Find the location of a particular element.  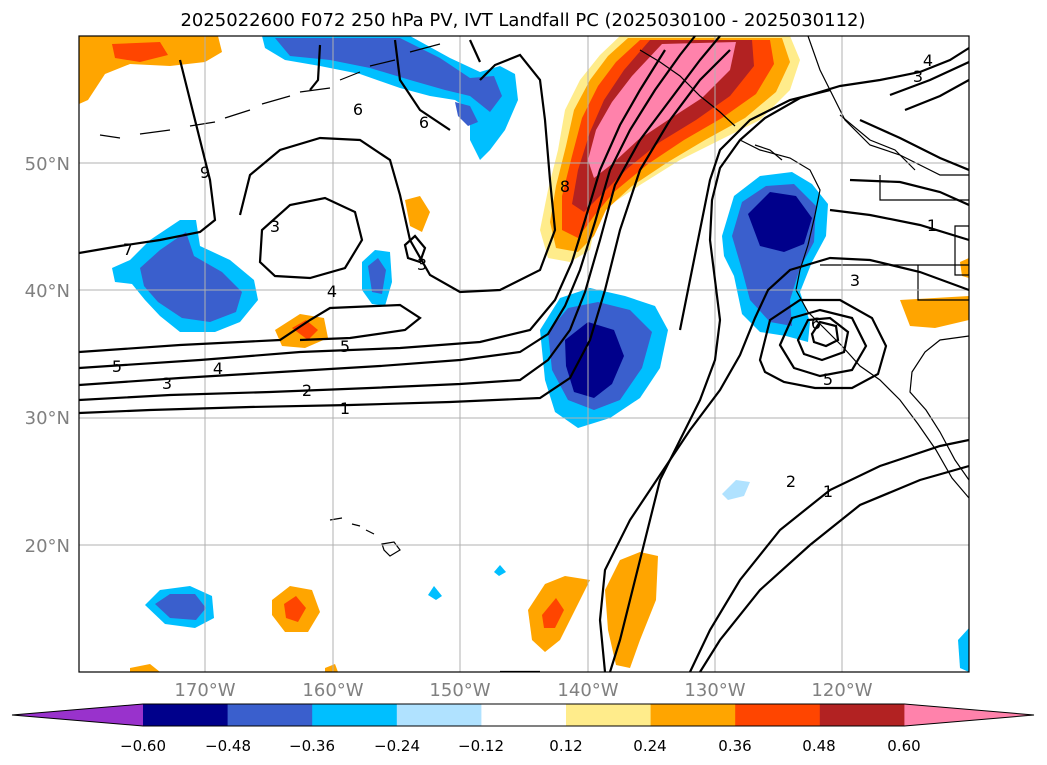

colorbar-tick-label: −0.12 is located at coordinates (481, 746).